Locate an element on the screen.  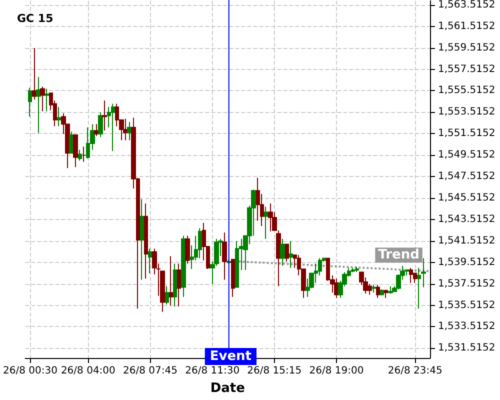
y-tick-label: 1,531.5152 is located at coordinates (467, 348).